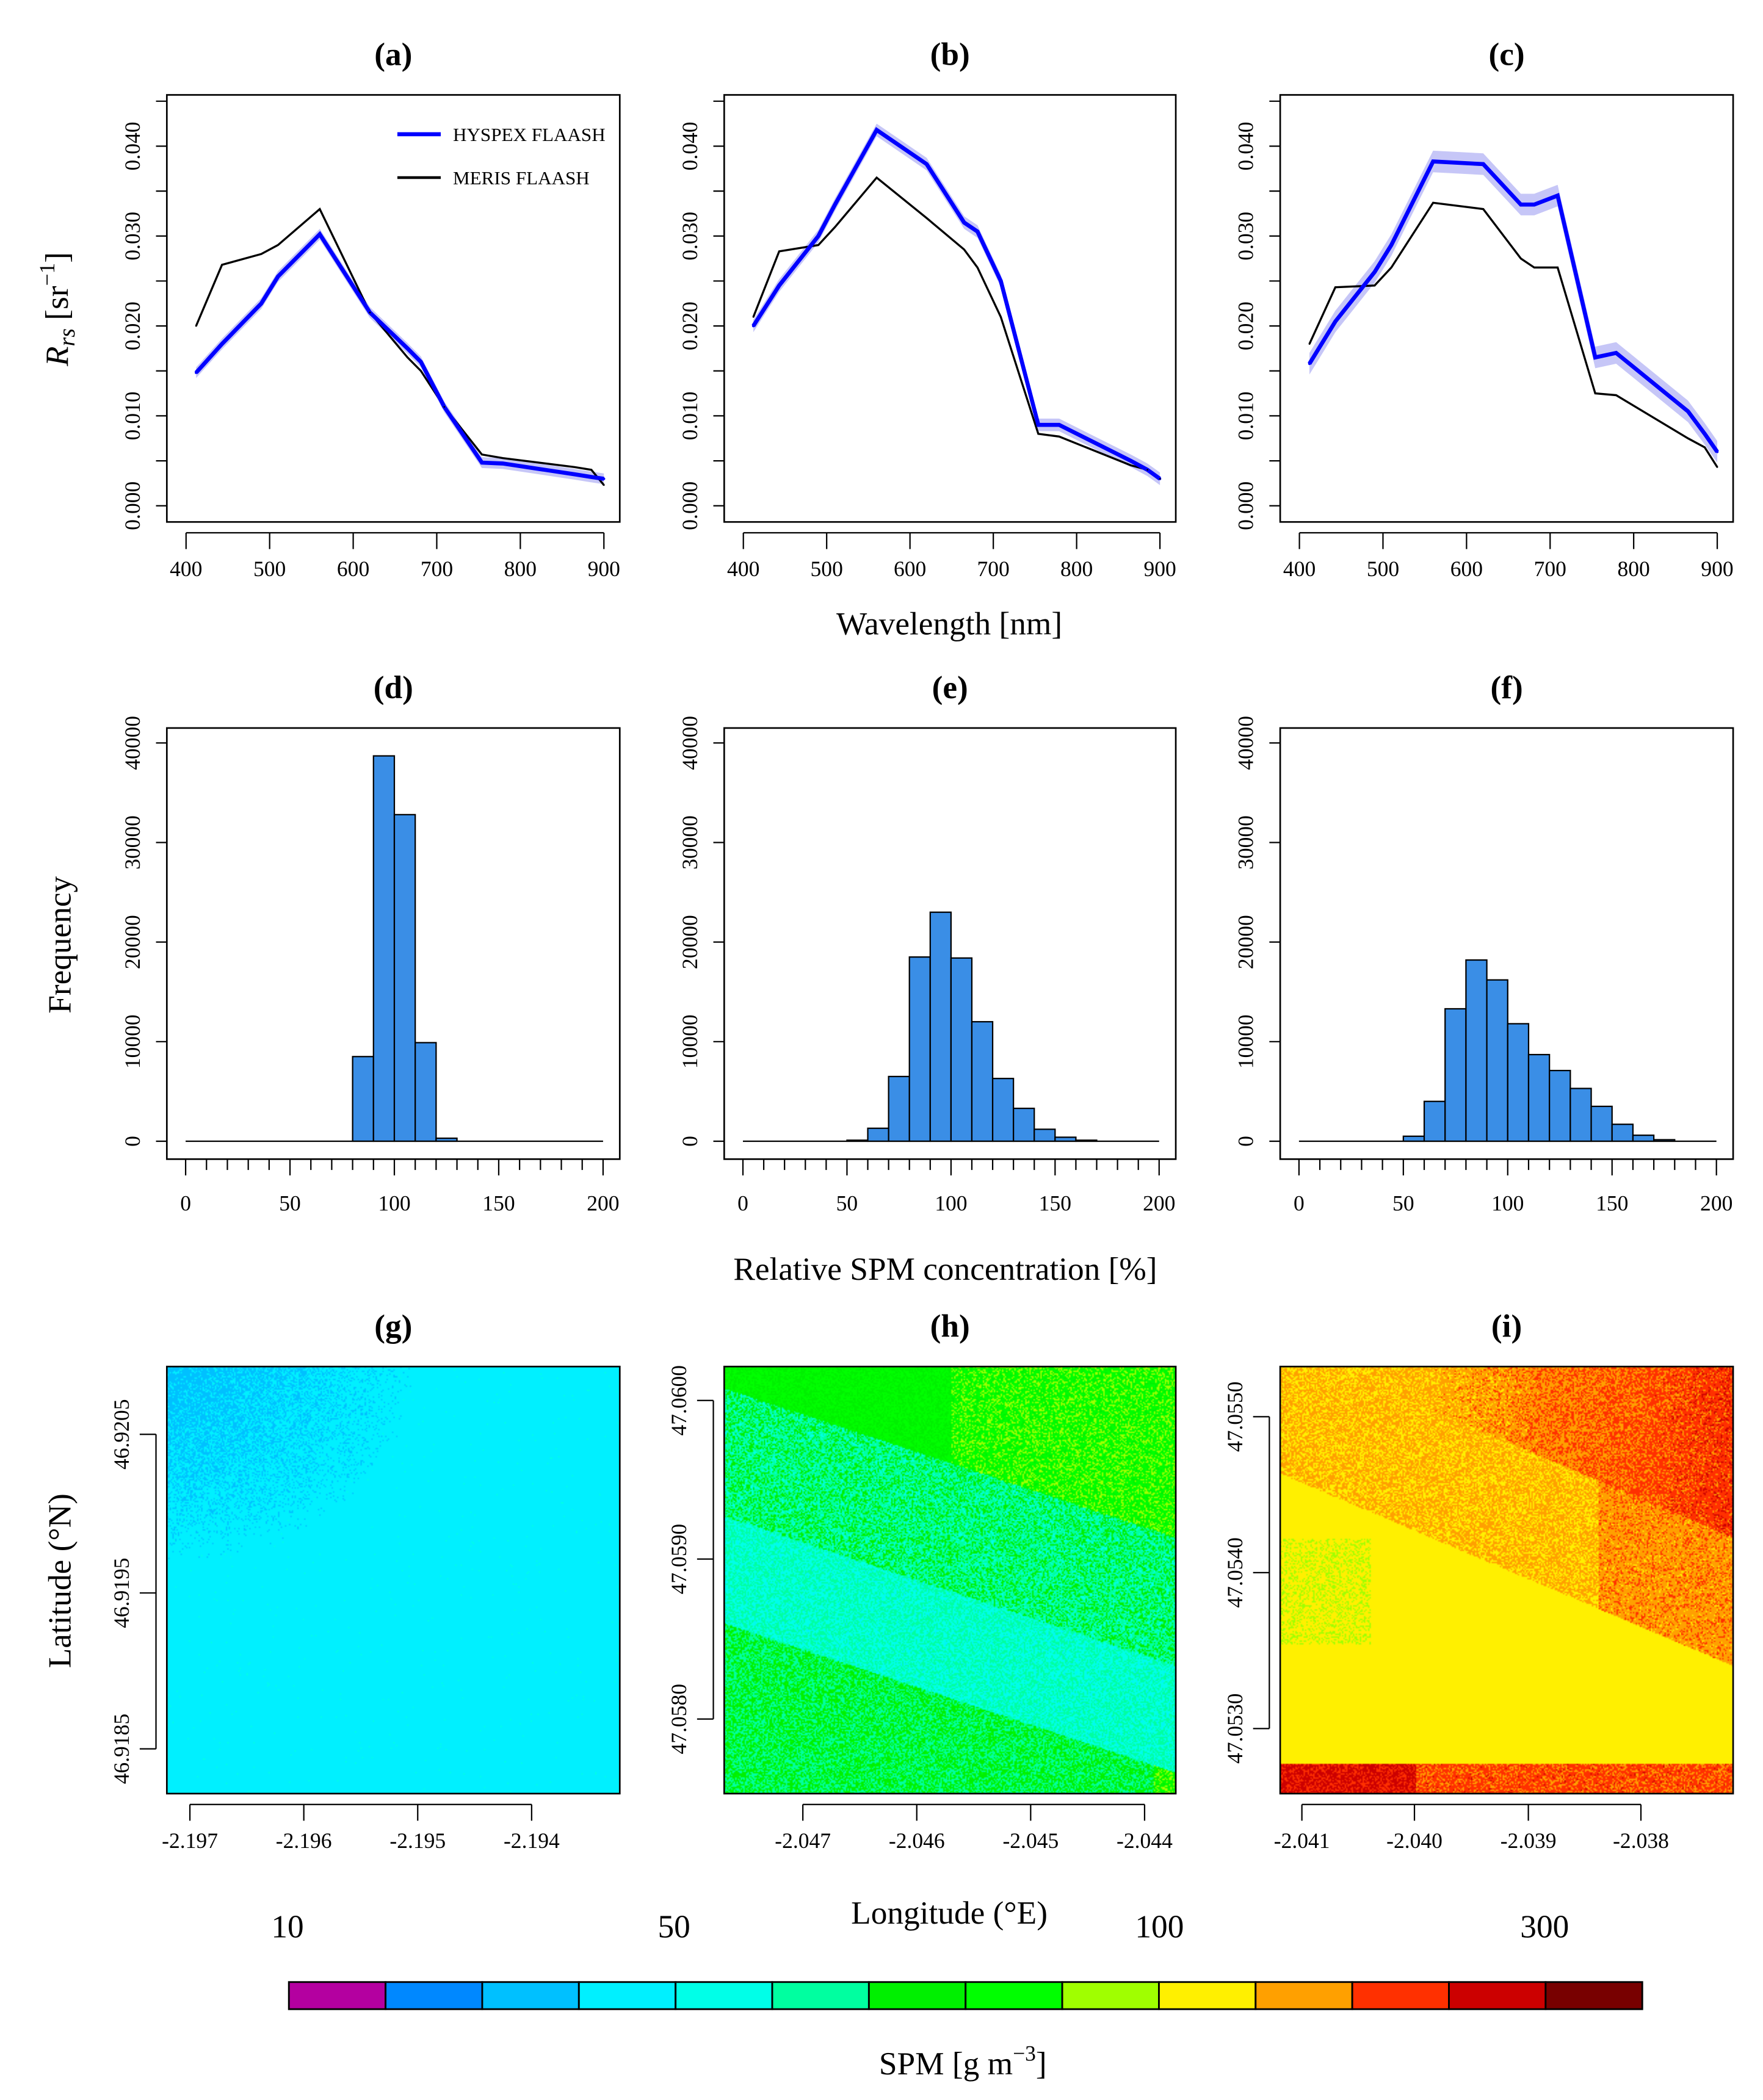 The width and height of the screenshot is (1763, 2100). What do you see at coordinates (1507, 54) in the screenshot?
I see `panel-title: (c)` at bounding box center [1507, 54].